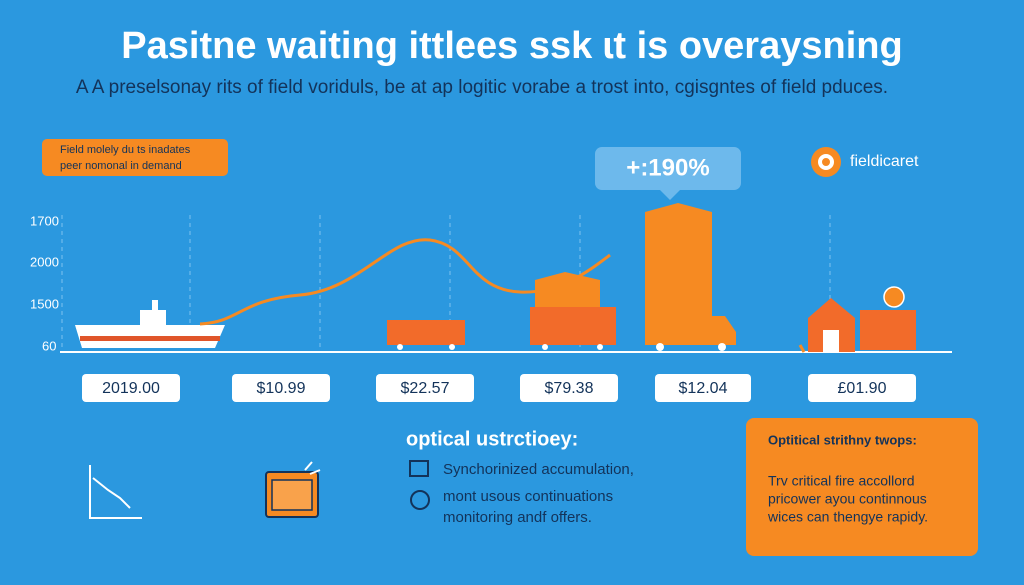 The width and height of the screenshot is (1024, 585). I want to click on strategy-item: mont usous continuations, so click(528, 496).